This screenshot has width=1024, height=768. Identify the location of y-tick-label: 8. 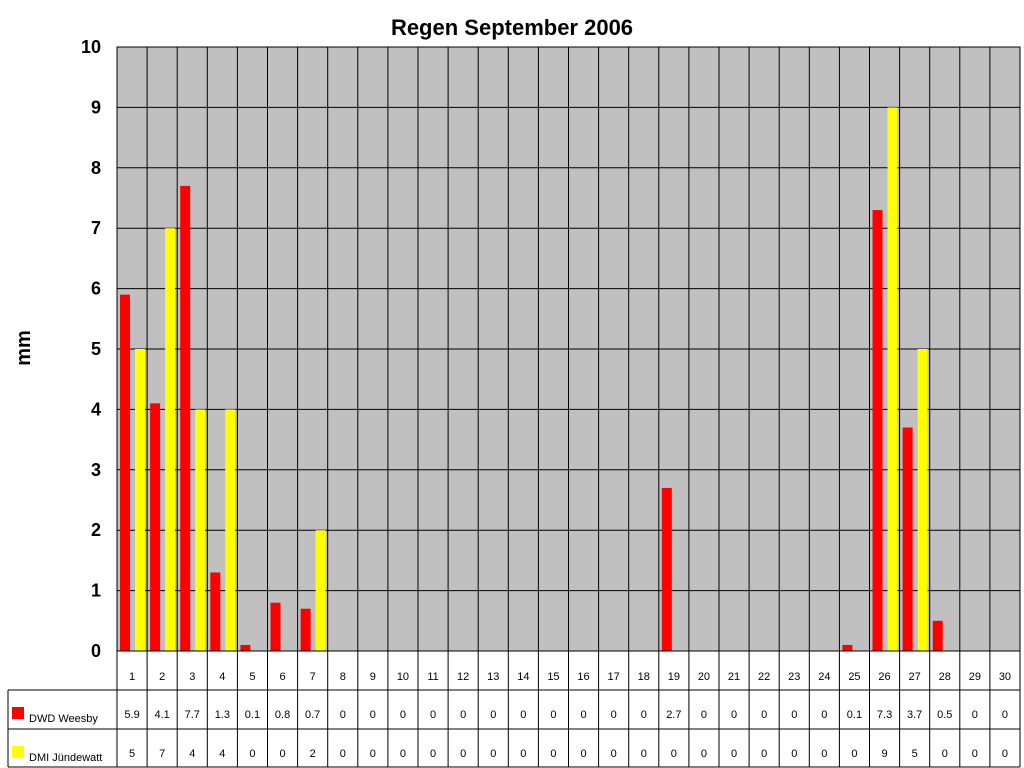
(96, 168).